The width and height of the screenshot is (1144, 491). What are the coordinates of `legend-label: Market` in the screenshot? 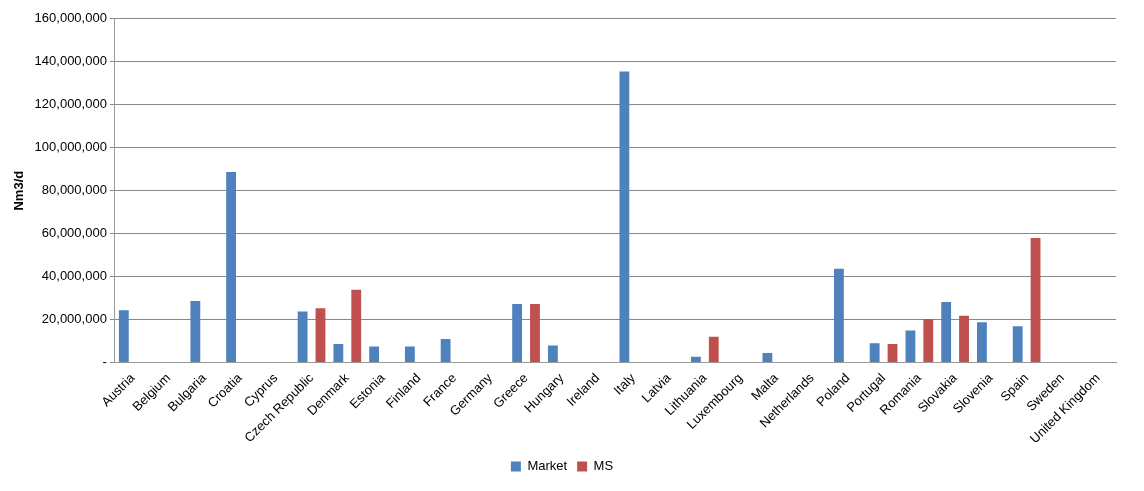 It's located at (547, 466).